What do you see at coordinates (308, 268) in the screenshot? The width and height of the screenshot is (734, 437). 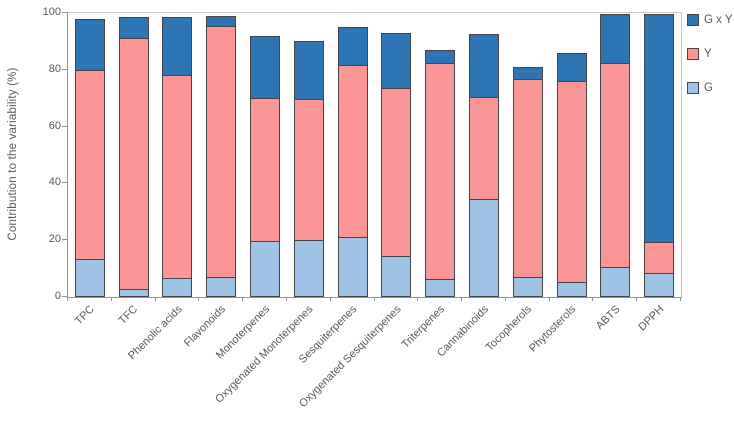 I see `bar-segment-g-oxygenated-monoterpenes` at bounding box center [308, 268].